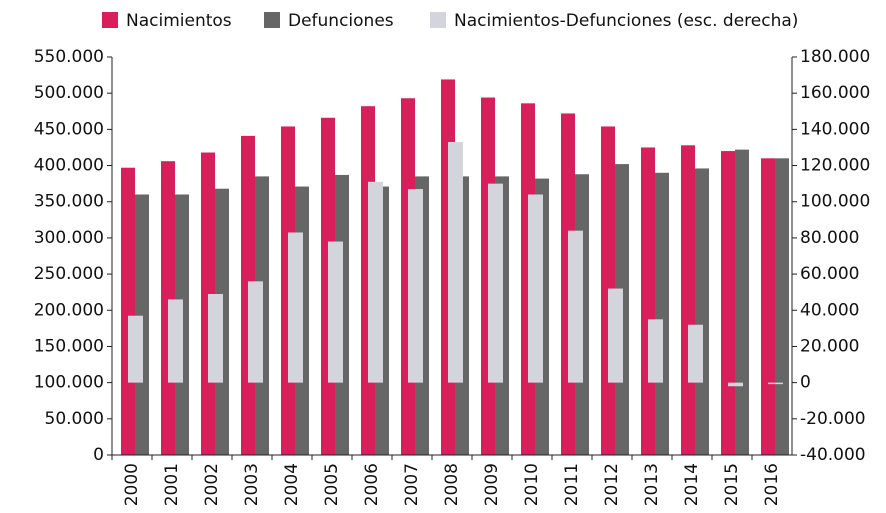 The image size is (886, 513). Describe the element at coordinates (572, 484) in the screenshot. I see `x-tick-label: 2011` at that location.